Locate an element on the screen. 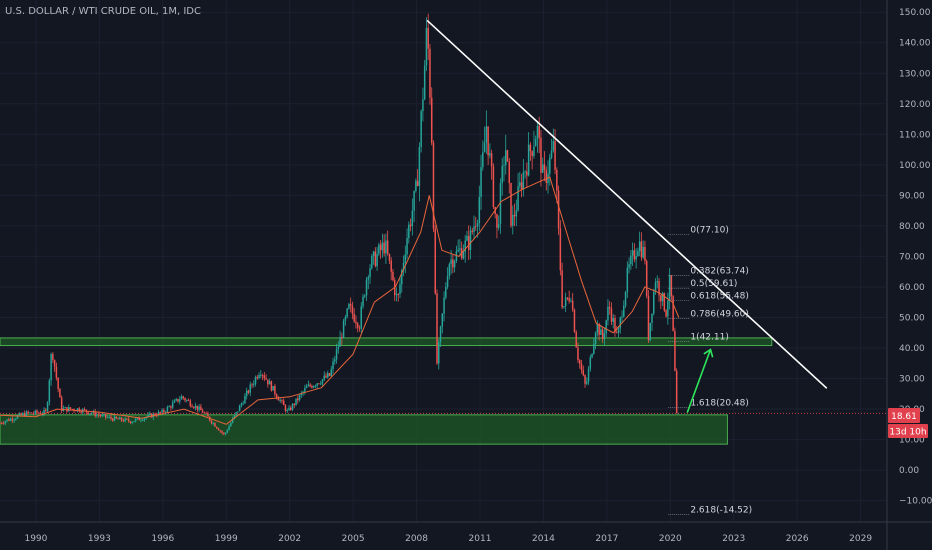 This screenshot has width=932, height=550. last-price-label: 18.61 is located at coordinates (904, 417).